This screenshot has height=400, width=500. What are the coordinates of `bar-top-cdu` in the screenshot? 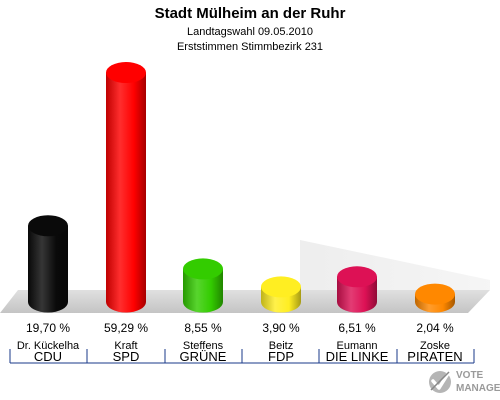 It's located at (48, 226).